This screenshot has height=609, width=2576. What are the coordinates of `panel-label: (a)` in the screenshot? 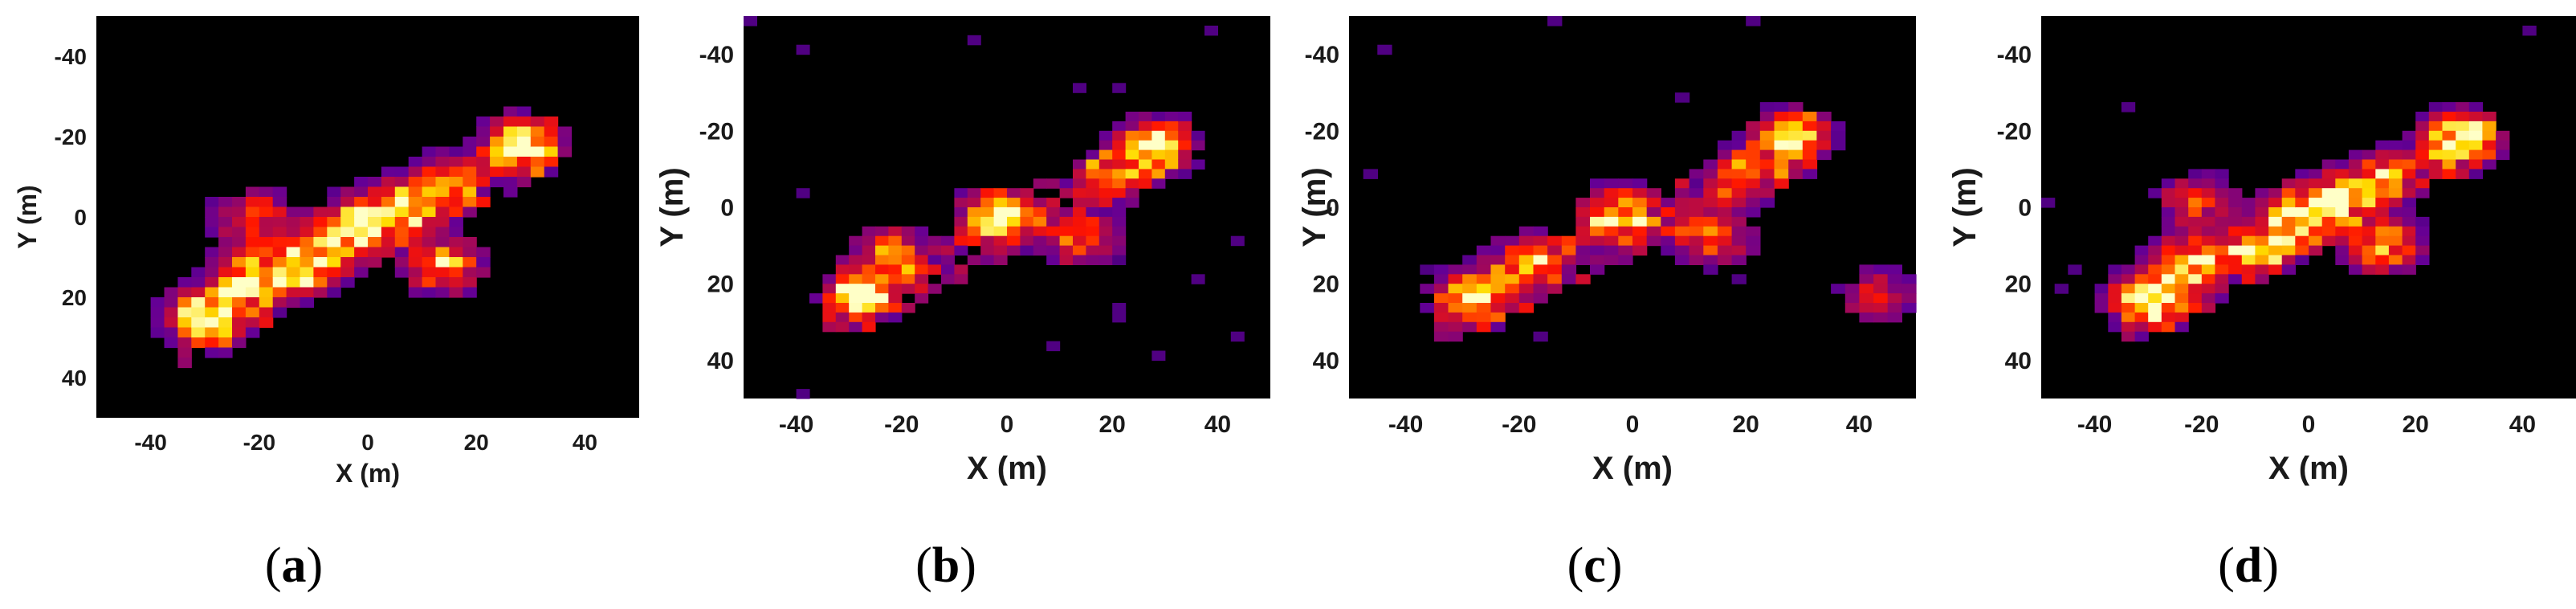 It's located at (294, 565).